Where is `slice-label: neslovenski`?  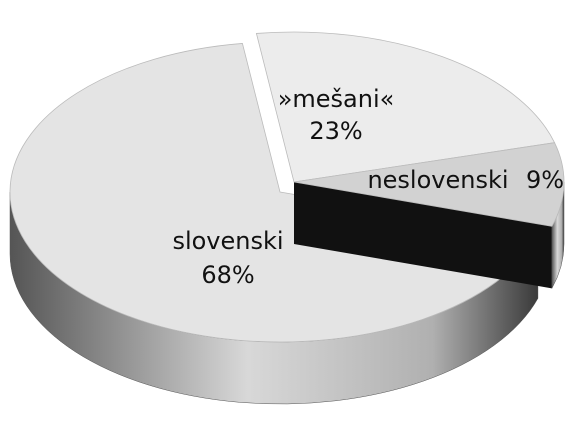
slice-label: neslovenski is located at coordinates (437, 180).